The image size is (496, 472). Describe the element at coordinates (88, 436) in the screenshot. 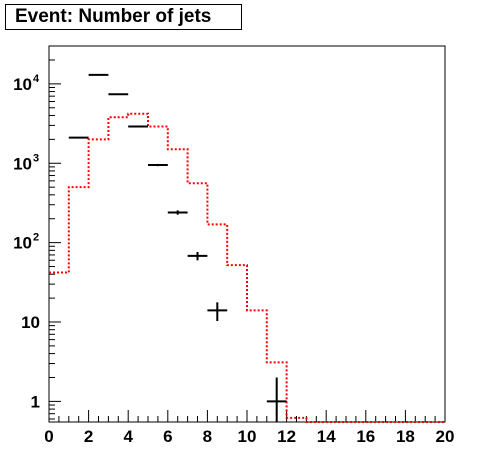

I see `x-tick-label: 2` at that location.